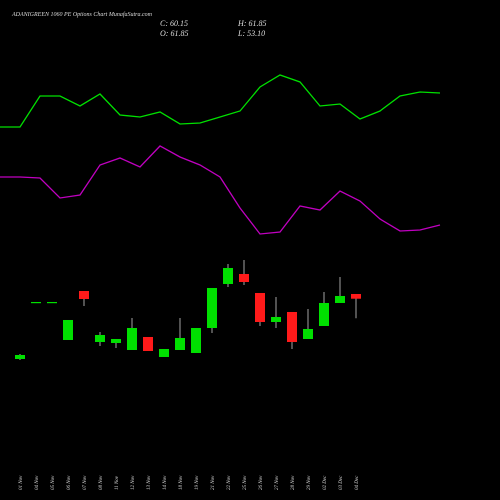  I want to click on high-stat: H: 61.85, so click(251, 23).